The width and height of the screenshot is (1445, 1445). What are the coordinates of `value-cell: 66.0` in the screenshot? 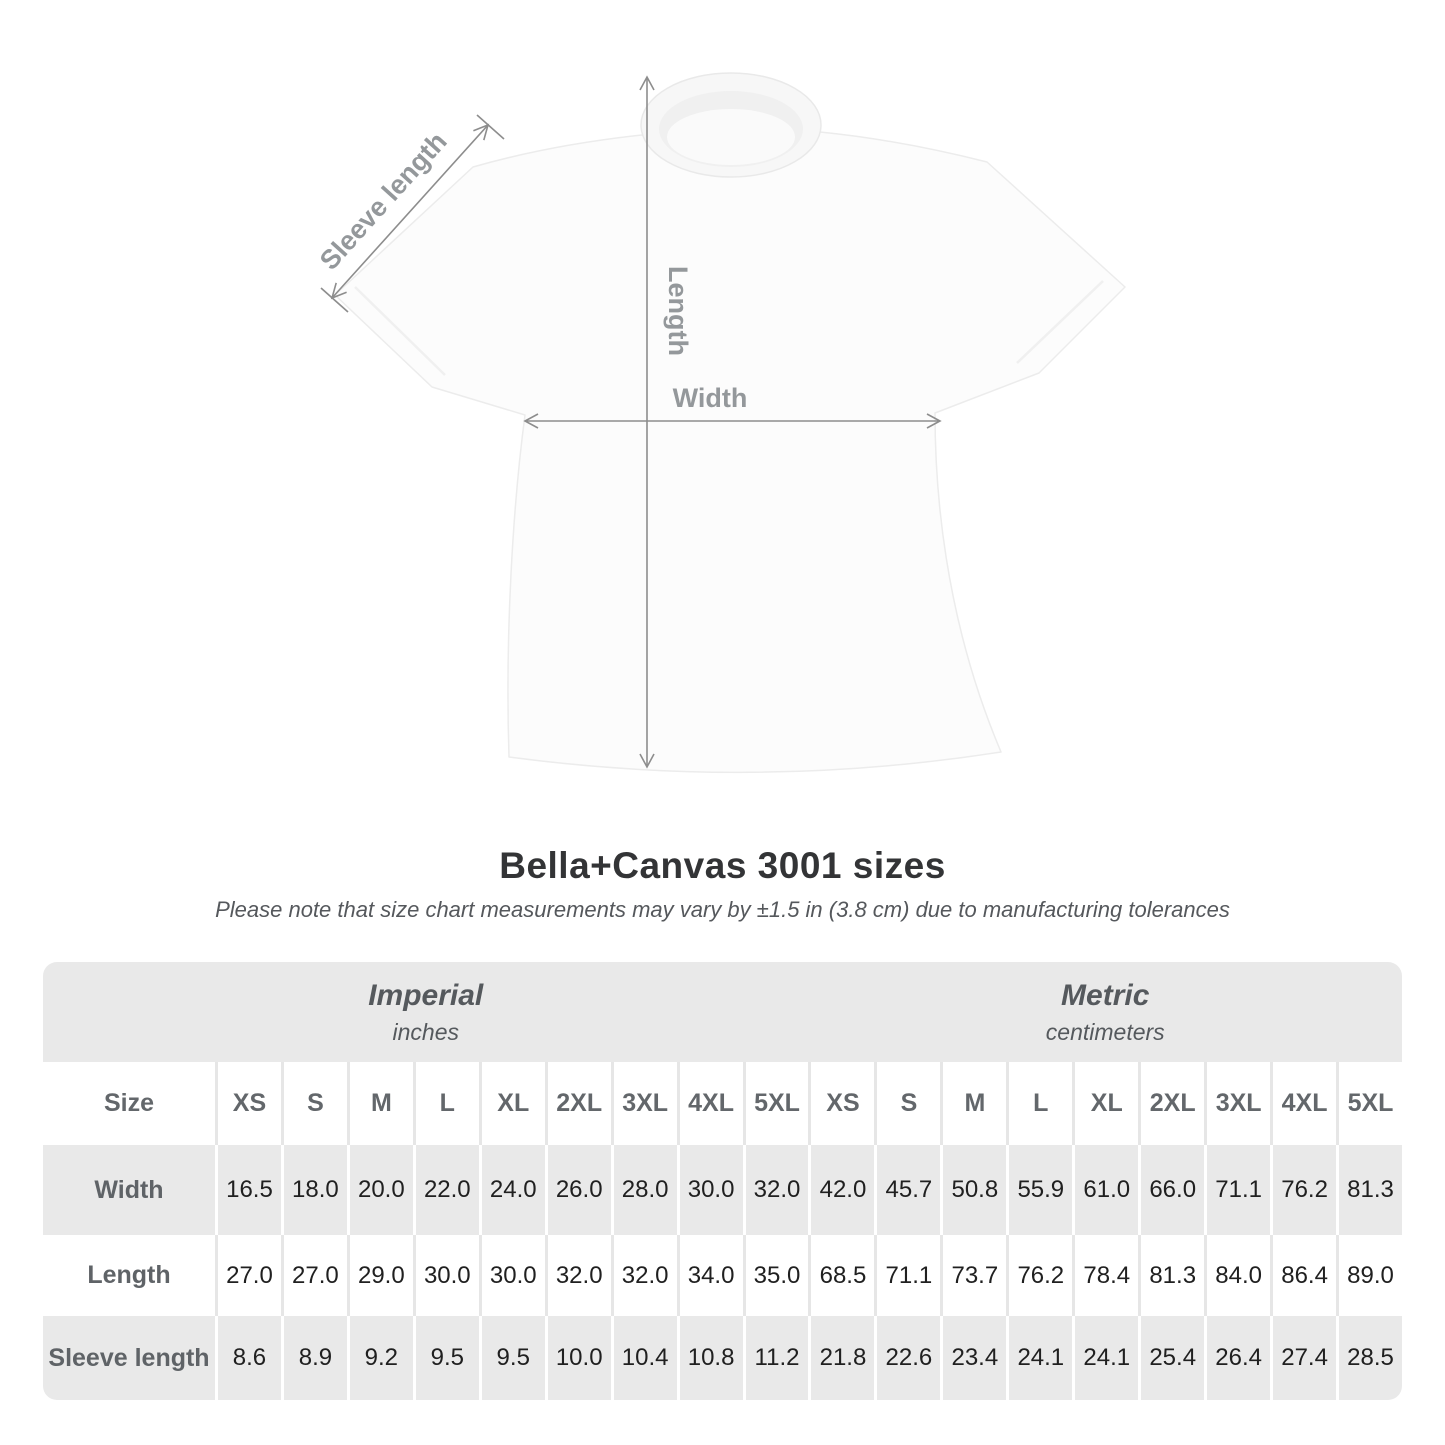 It's located at (1171, 1190).